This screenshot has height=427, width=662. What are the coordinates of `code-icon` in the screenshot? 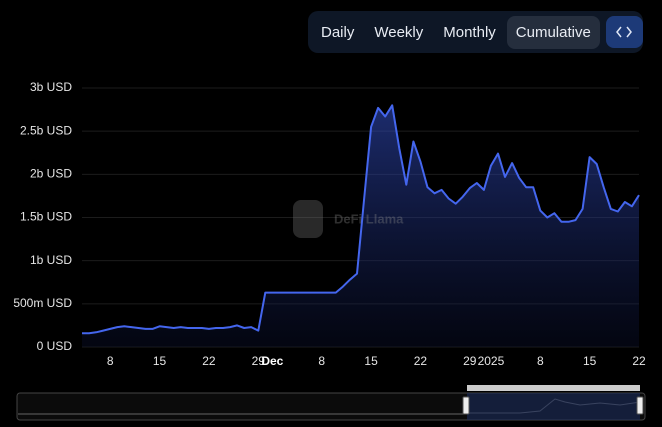 It's located at (624, 32).